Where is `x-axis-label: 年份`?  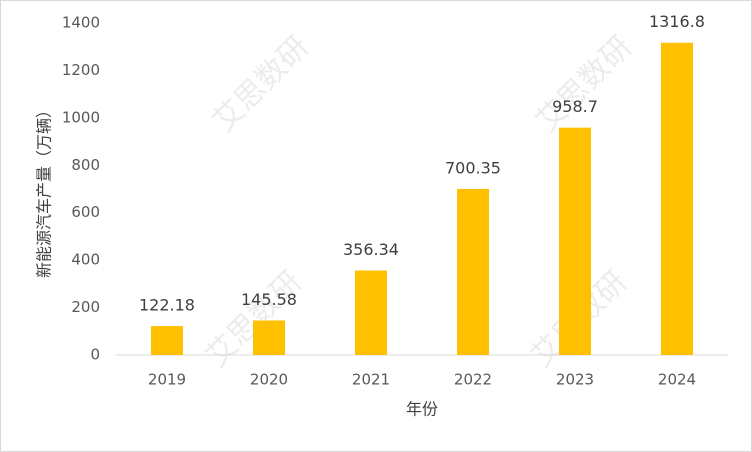
x-axis-label: 年份 is located at coordinates (422, 409).